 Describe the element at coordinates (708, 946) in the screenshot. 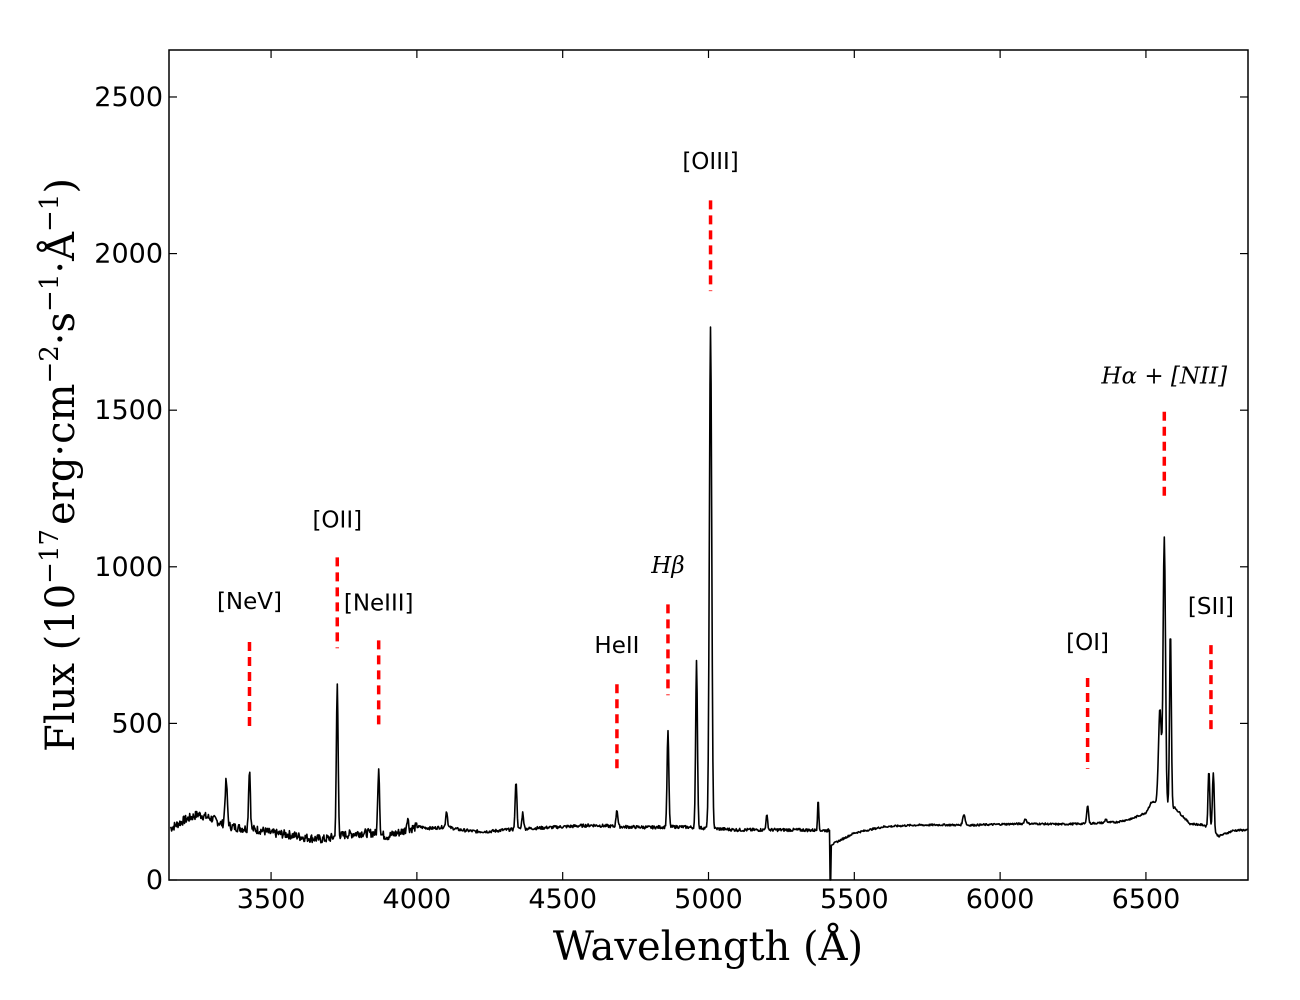

I see `x-axis-title: Wavelength (Å)` at that location.